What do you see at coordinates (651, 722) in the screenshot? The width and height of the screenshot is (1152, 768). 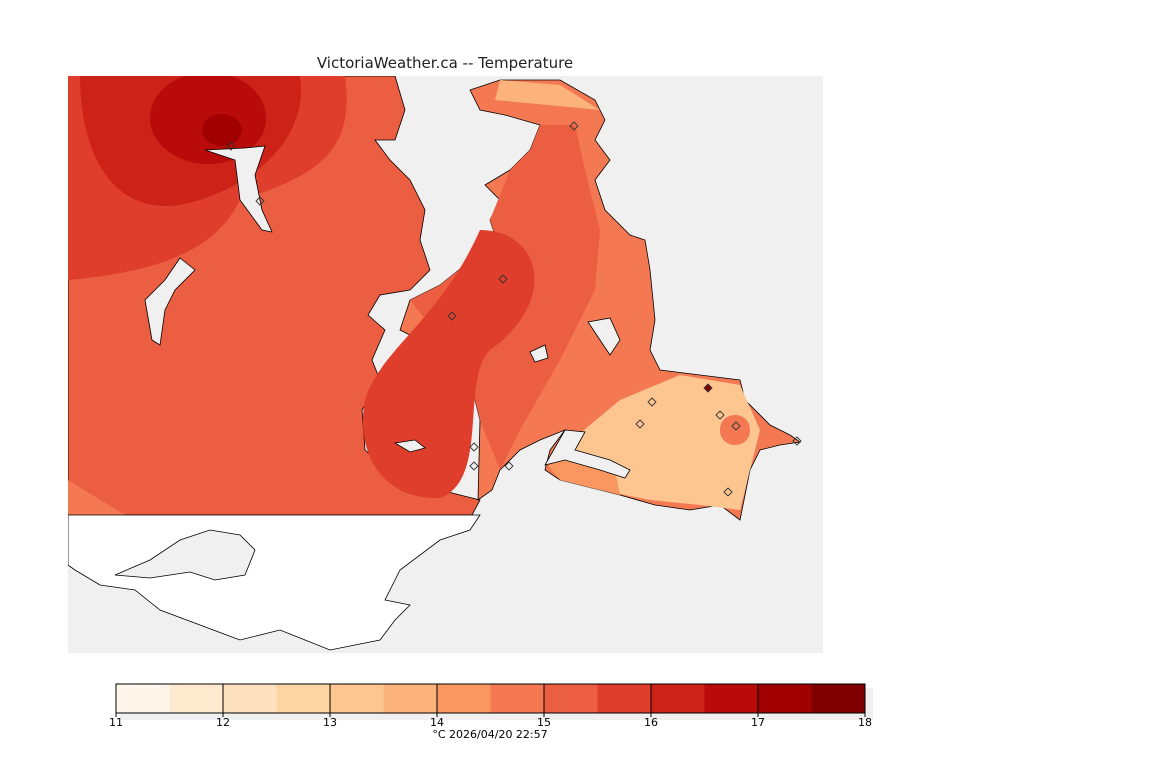 I see `legend-tick-label: 16` at bounding box center [651, 722].